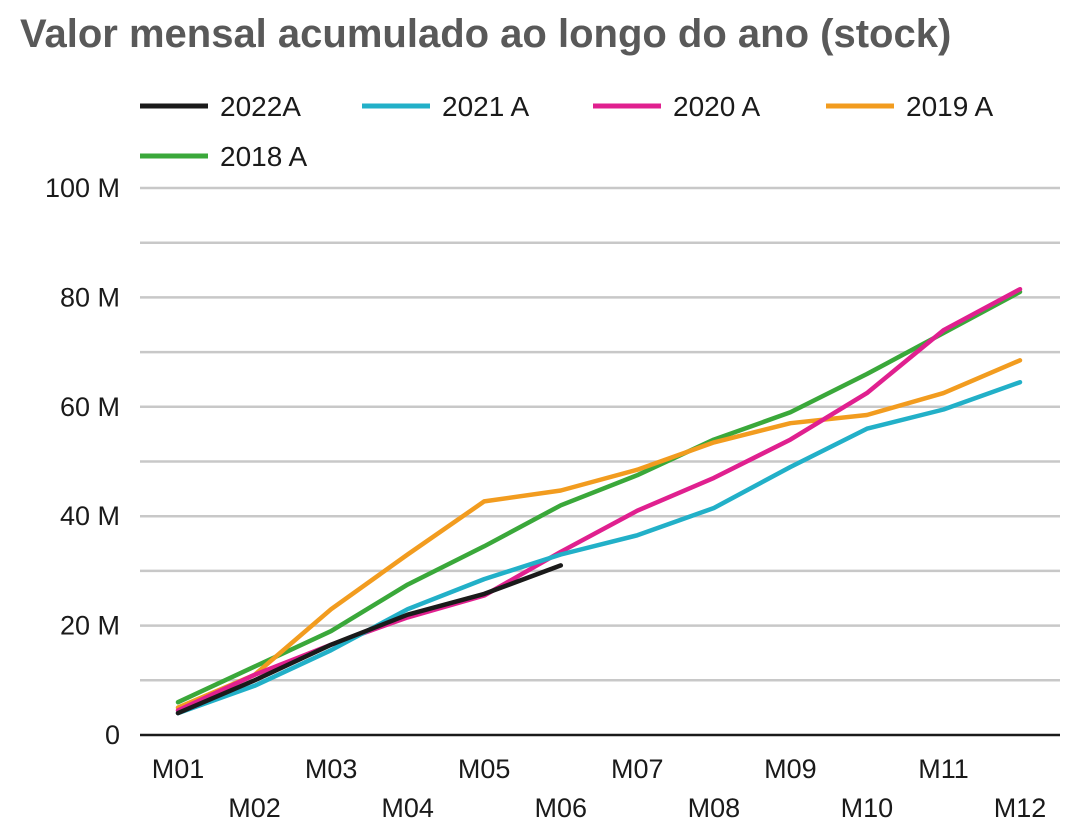 This screenshot has height=839, width=1081. I want to click on y-tick-label: 80 M, so click(90, 297).